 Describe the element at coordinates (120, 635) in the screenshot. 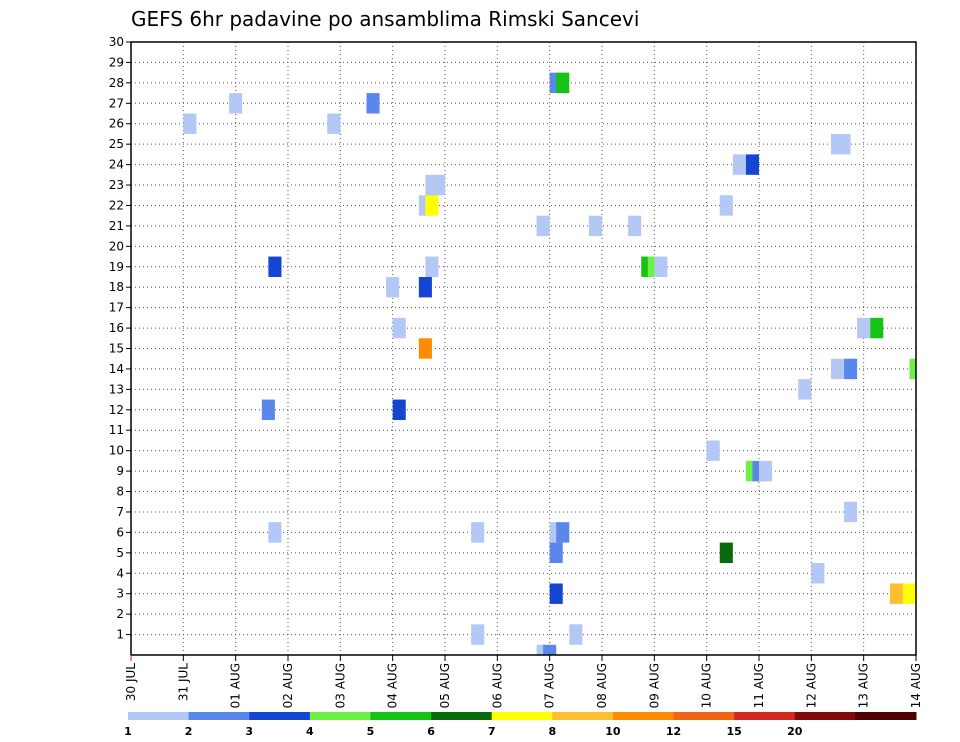

I see `y-tick-label: 1` at that location.